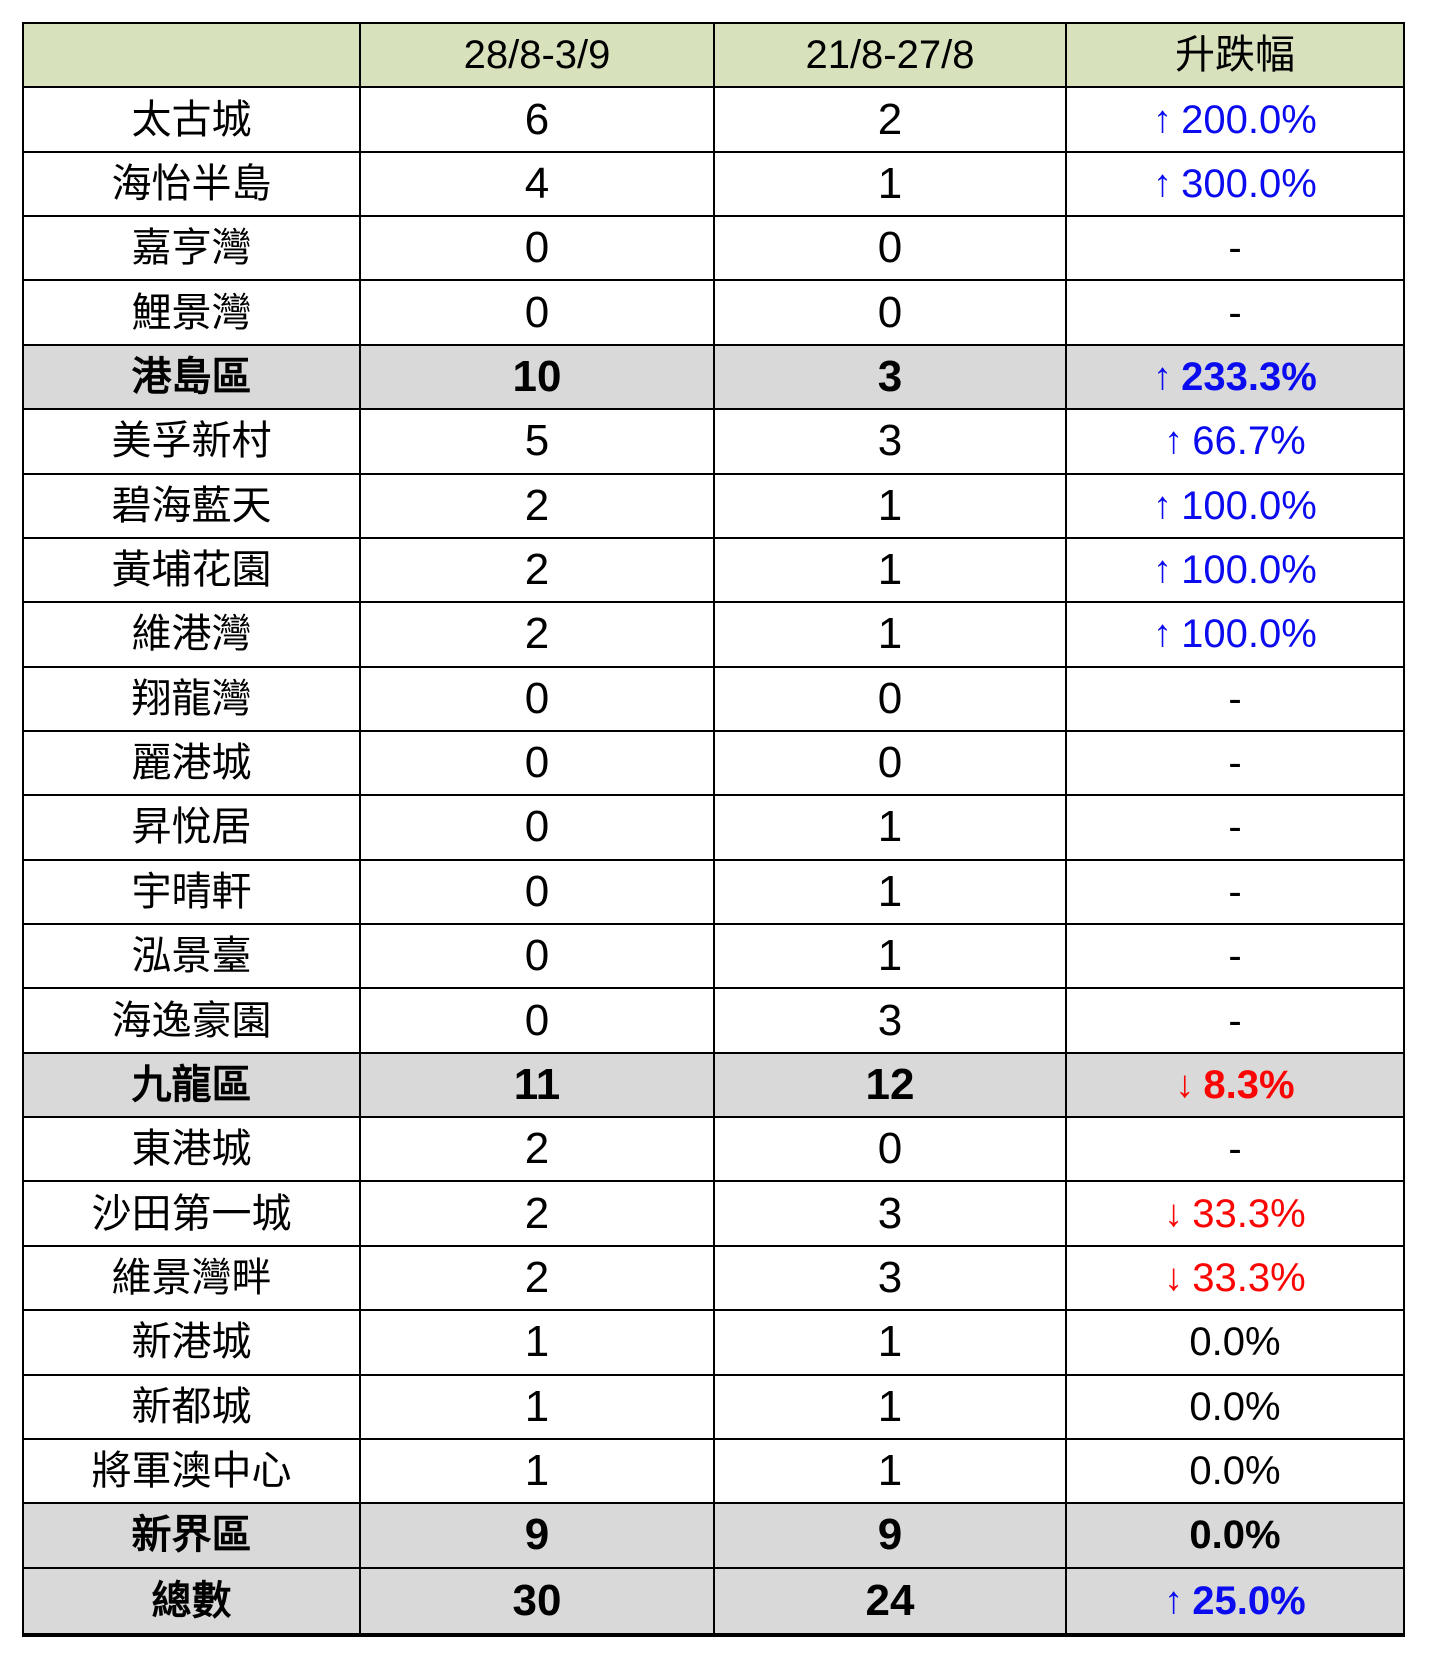 This screenshot has height=1667, width=1440. What do you see at coordinates (890, 249) in the screenshot?
I see `previous-week-count-cell: 0` at bounding box center [890, 249].